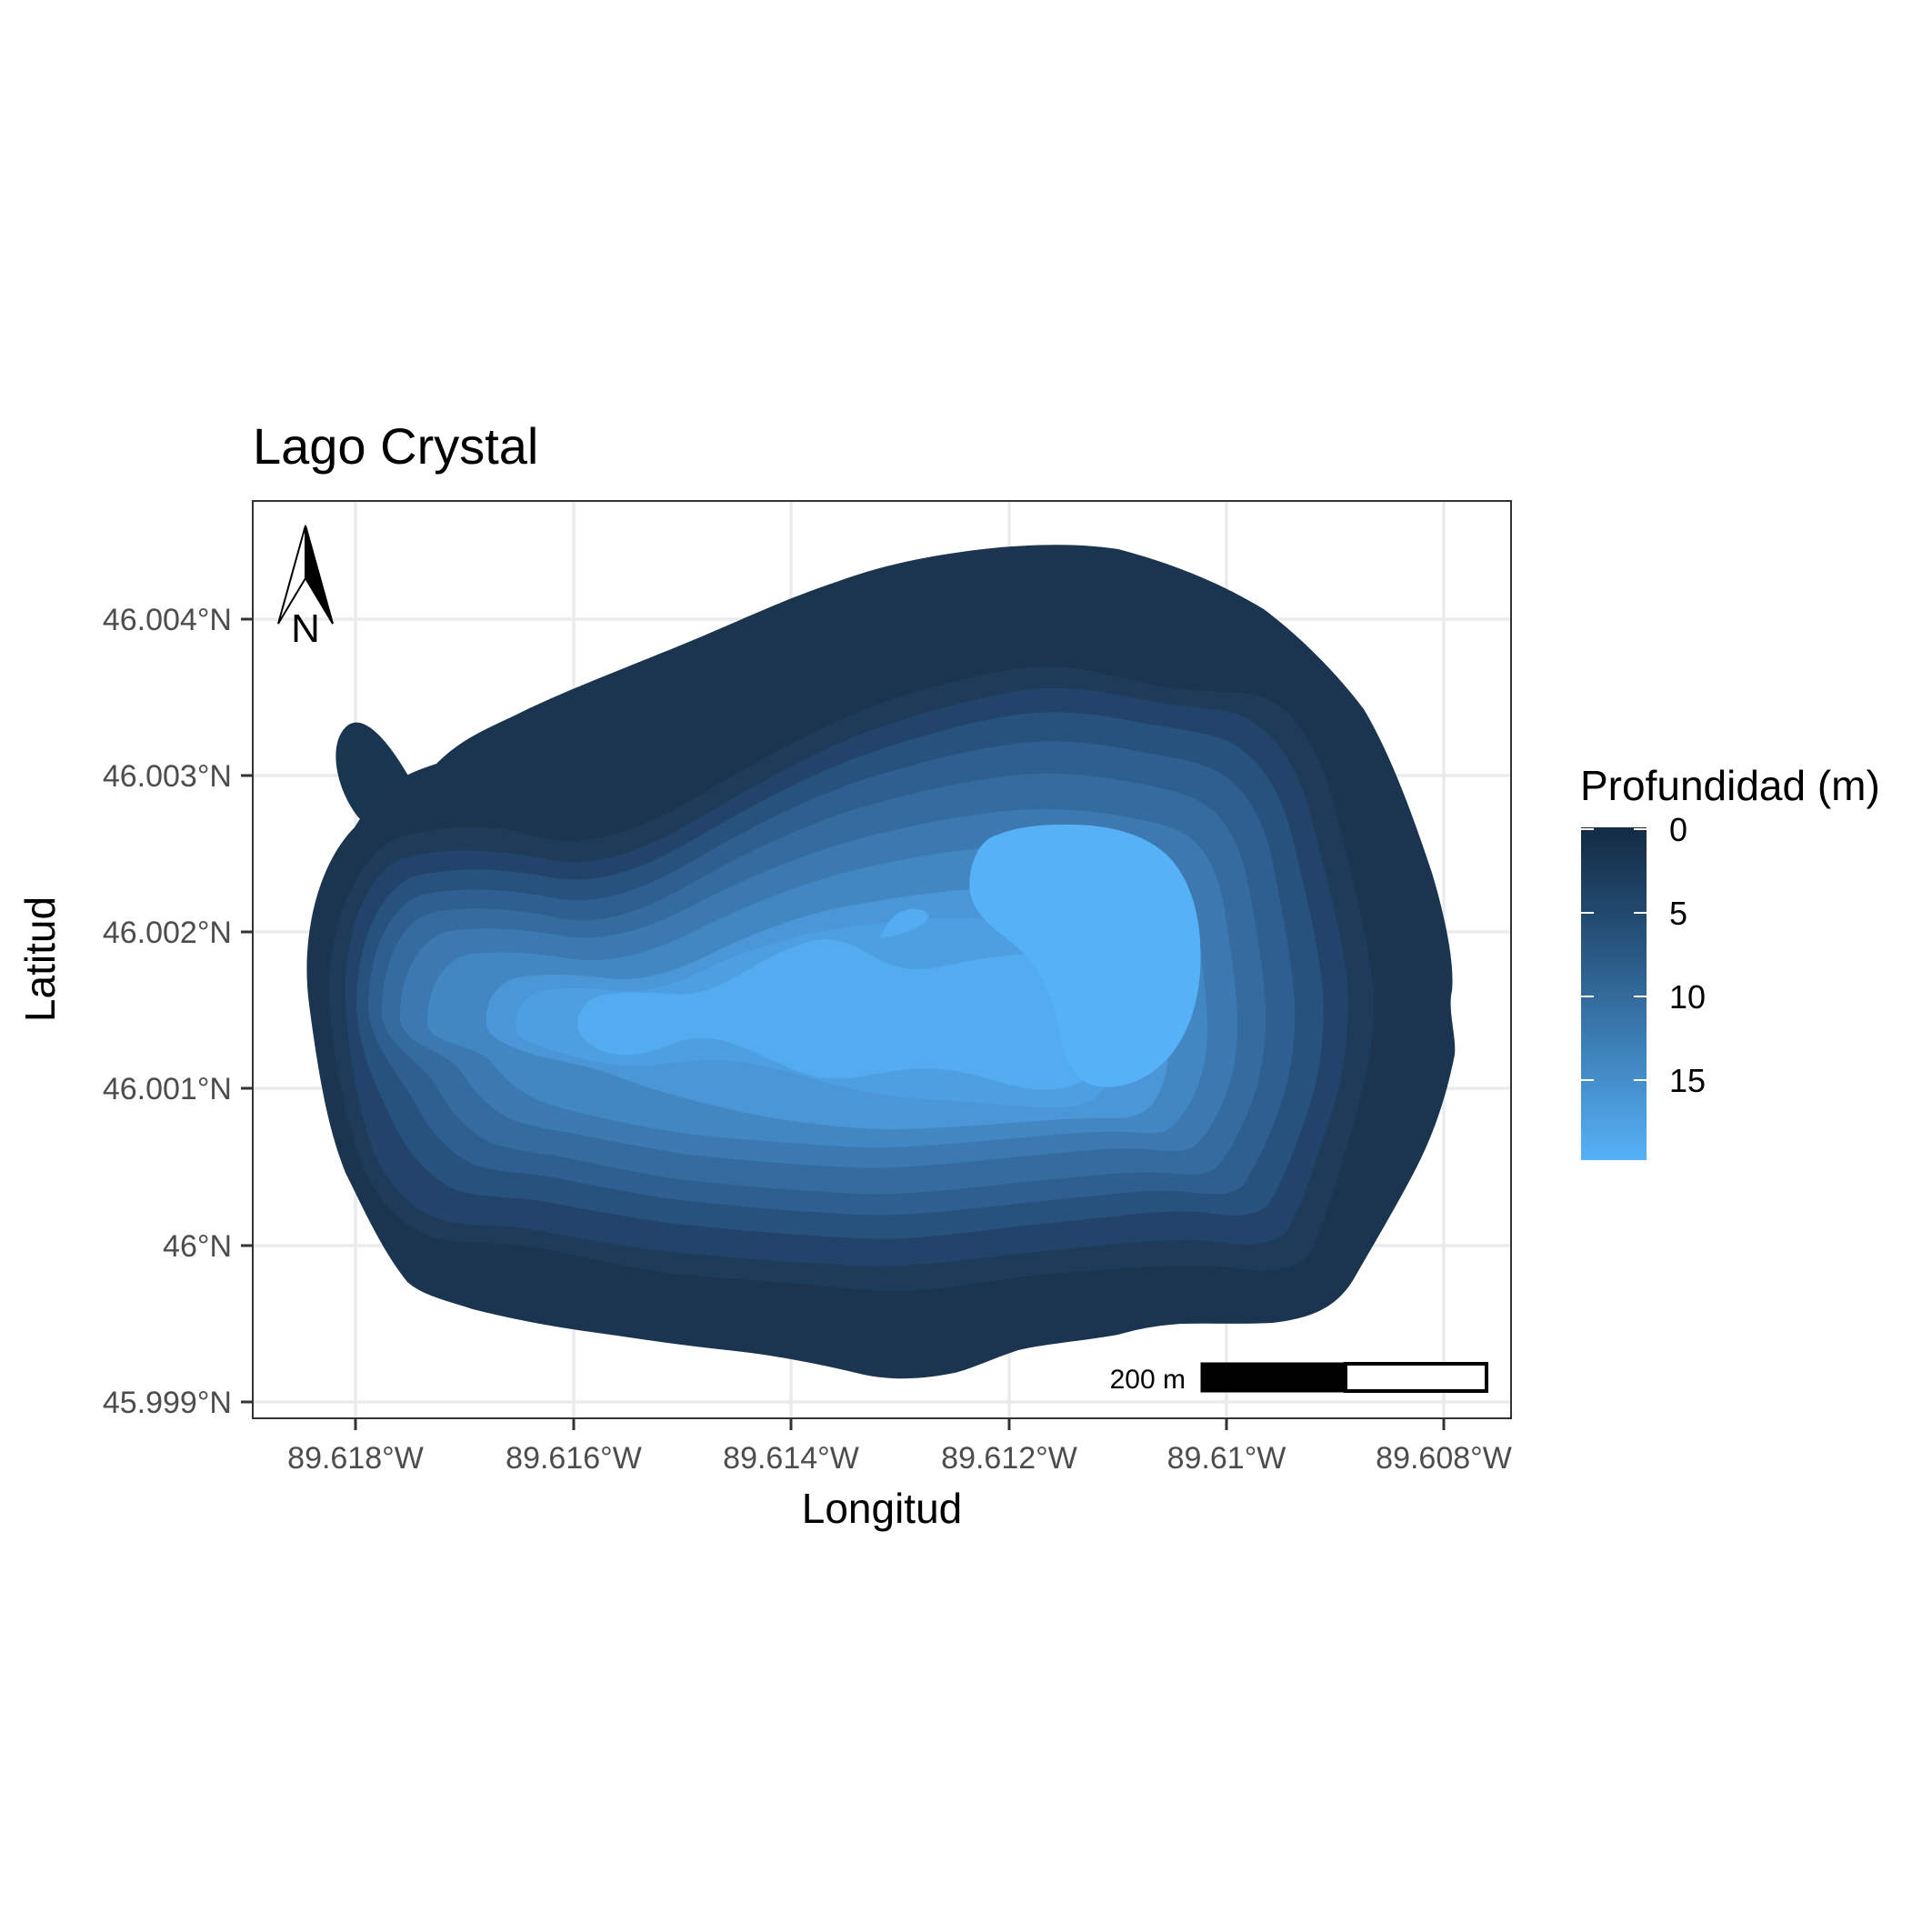 The height and width of the screenshot is (1932, 1932). Describe the element at coordinates (167, 620) in the screenshot. I see `y-tick-label: 46.004°N` at that location.